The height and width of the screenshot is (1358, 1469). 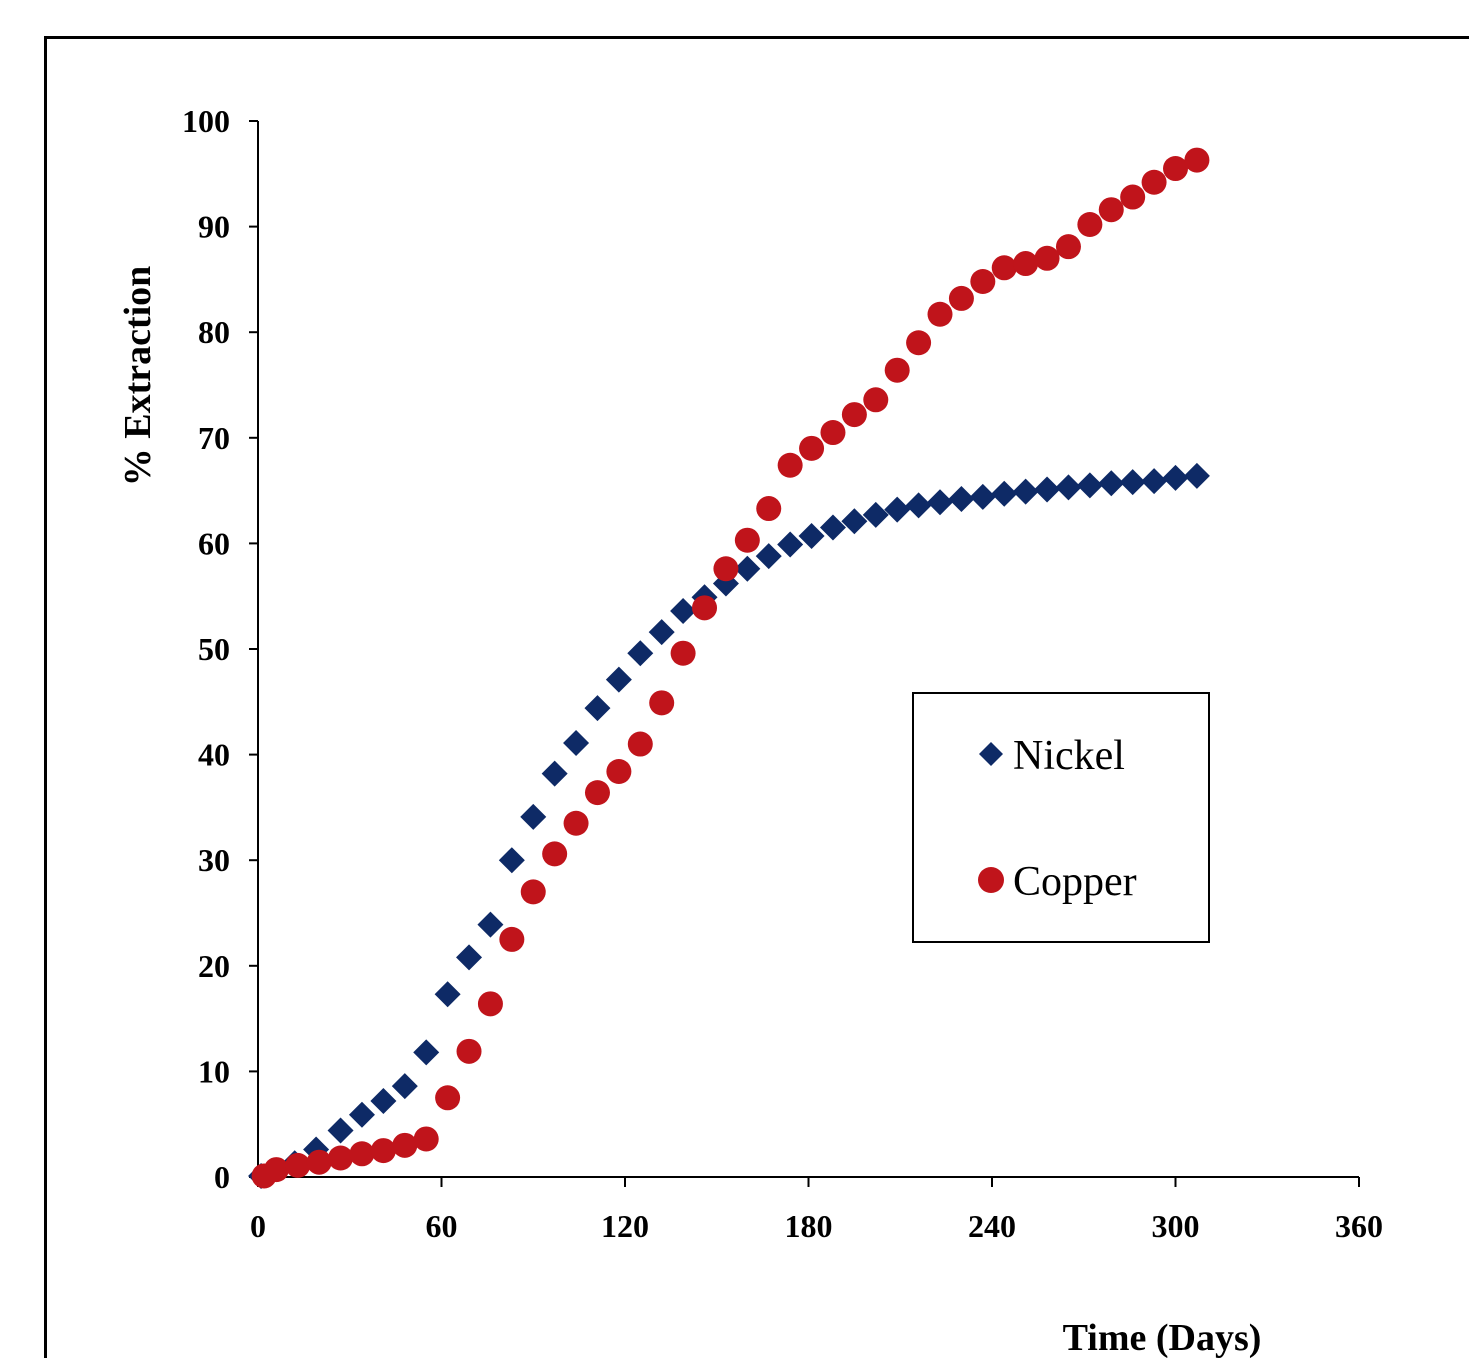 I want to click on y-tick-label: 50, so click(x=214, y=649).